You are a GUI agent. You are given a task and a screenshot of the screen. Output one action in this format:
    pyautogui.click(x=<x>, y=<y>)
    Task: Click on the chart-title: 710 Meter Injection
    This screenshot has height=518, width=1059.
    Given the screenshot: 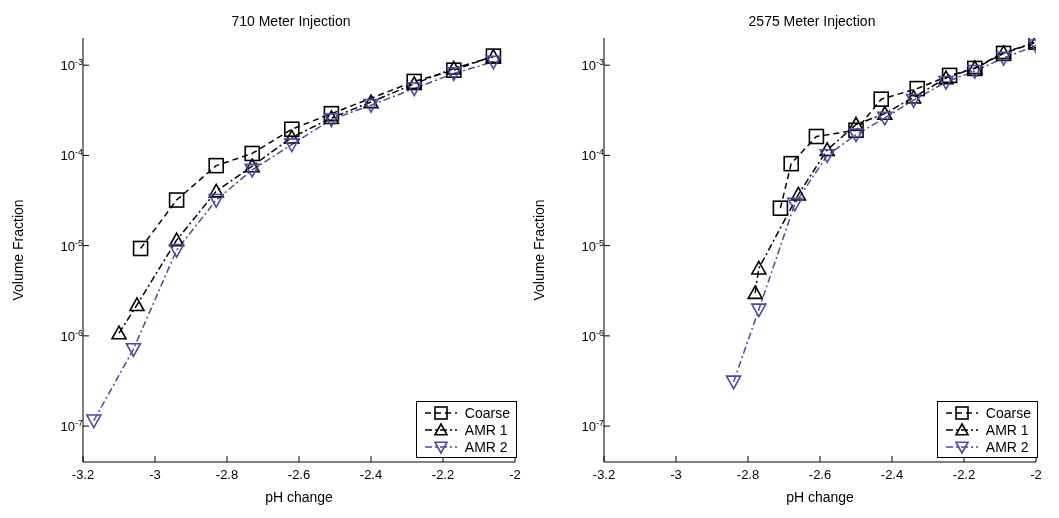 What is the action you would take?
    pyautogui.click(x=291, y=21)
    